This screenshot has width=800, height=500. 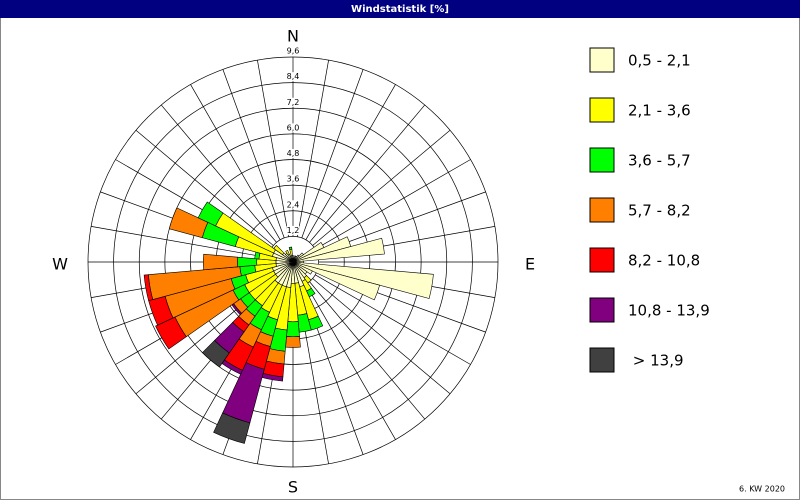 What do you see at coordinates (293, 487) in the screenshot?
I see `compass-s: S` at bounding box center [293, 487].